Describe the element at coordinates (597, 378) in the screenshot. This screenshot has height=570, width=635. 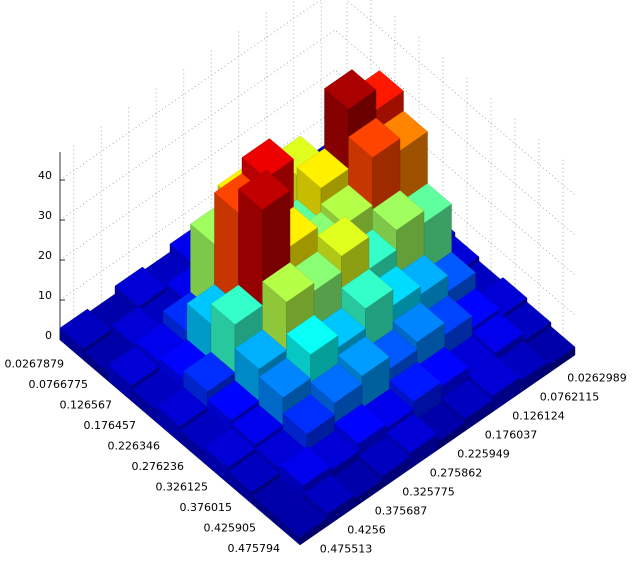
I see `y-tick-label: 0.0262989` at that location.